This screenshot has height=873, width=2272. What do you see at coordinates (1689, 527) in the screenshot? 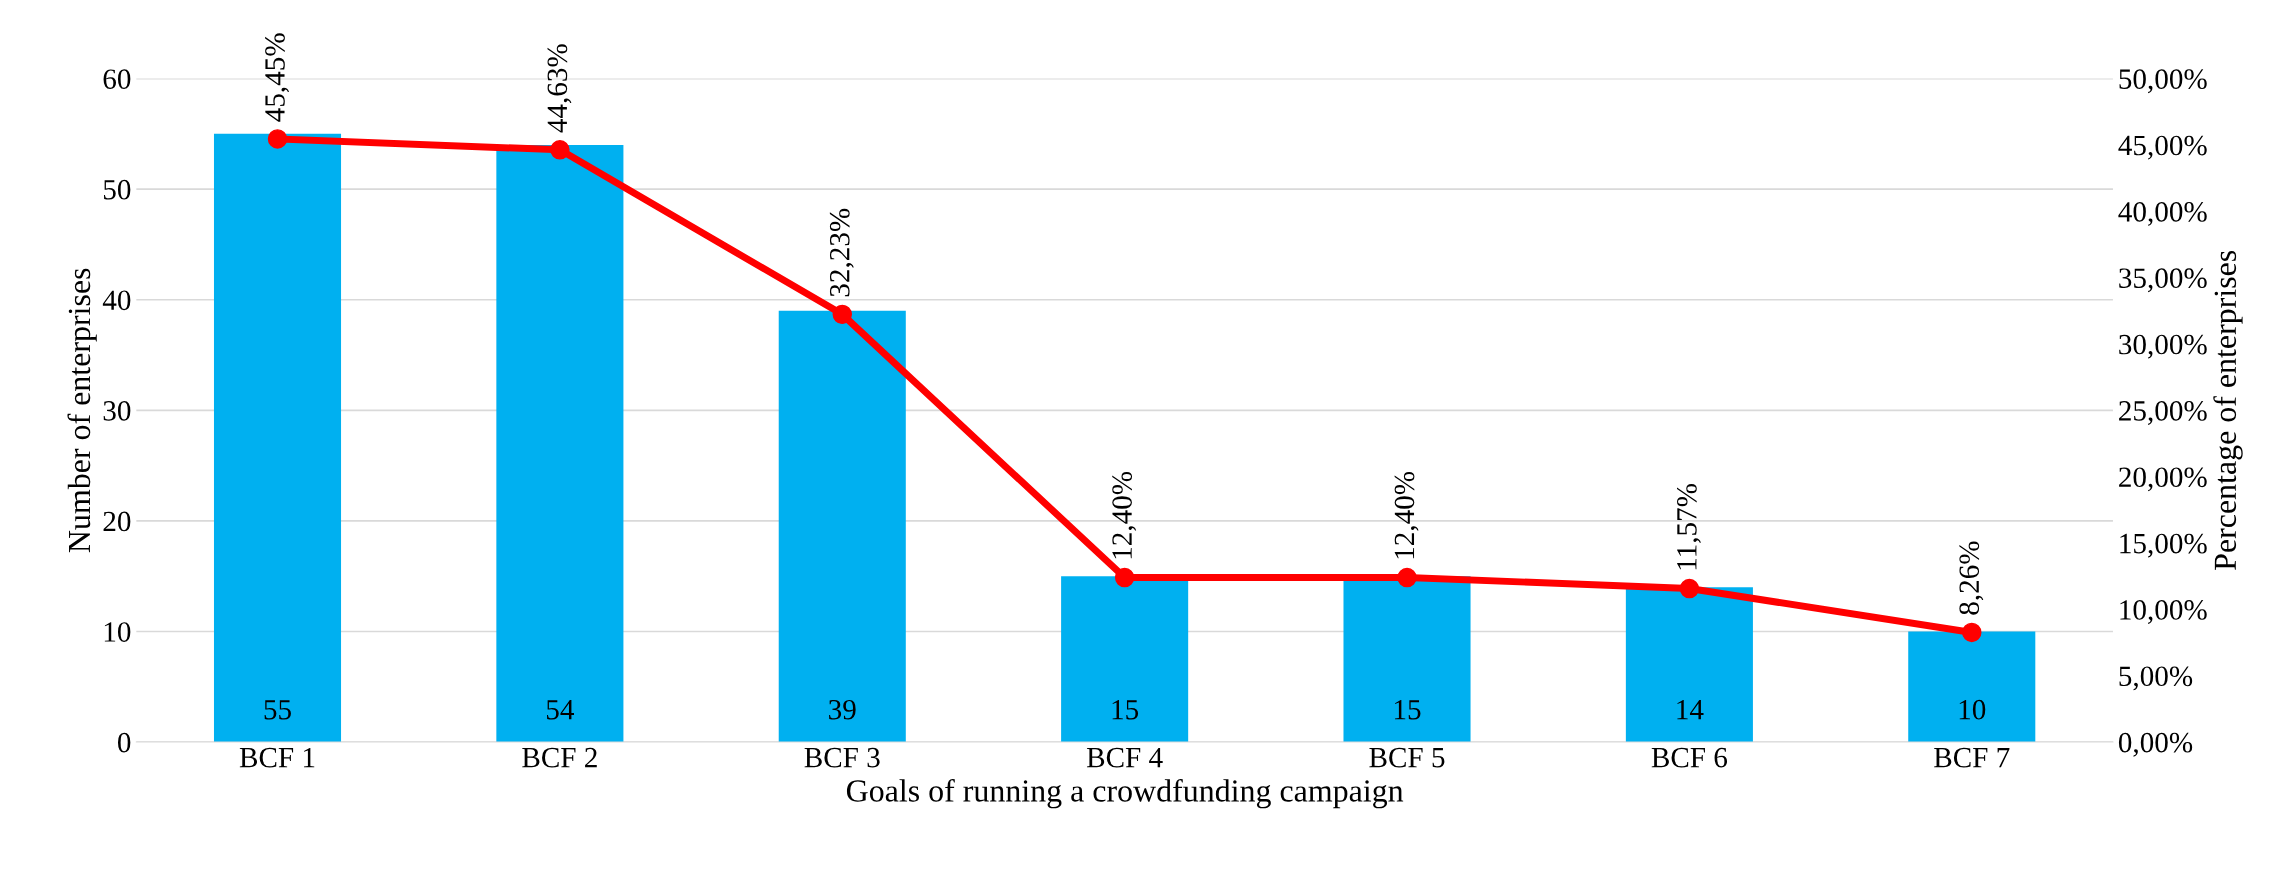
I see `data-label: 11,57%` at bounding box center [1689, 527].